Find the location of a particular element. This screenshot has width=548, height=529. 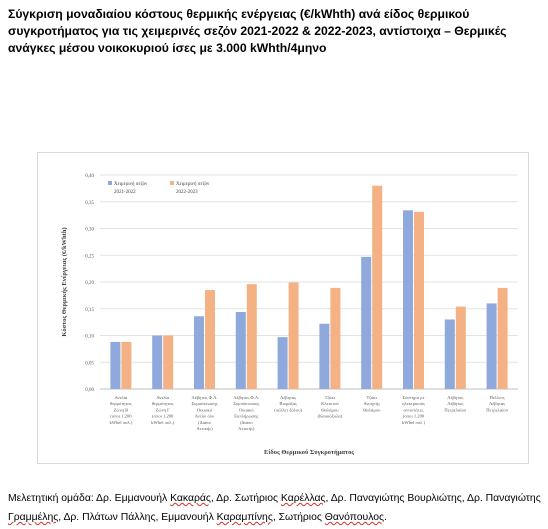

x-tick-label: ηλεκτρικούς is located at coordinates (413, 403).